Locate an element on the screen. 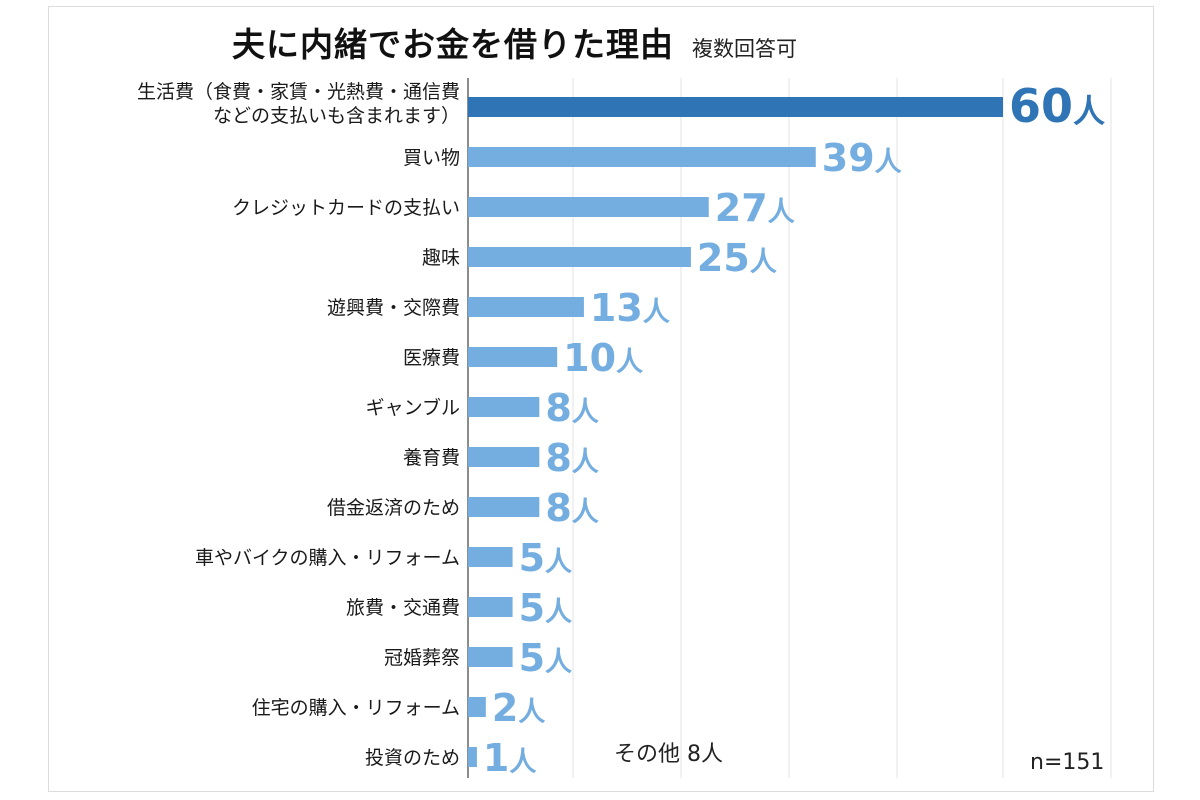 This screenshot has height=800, width=1200. category-label-12: 住宅の購入・リフォーム is located at coordinates (356, 708).